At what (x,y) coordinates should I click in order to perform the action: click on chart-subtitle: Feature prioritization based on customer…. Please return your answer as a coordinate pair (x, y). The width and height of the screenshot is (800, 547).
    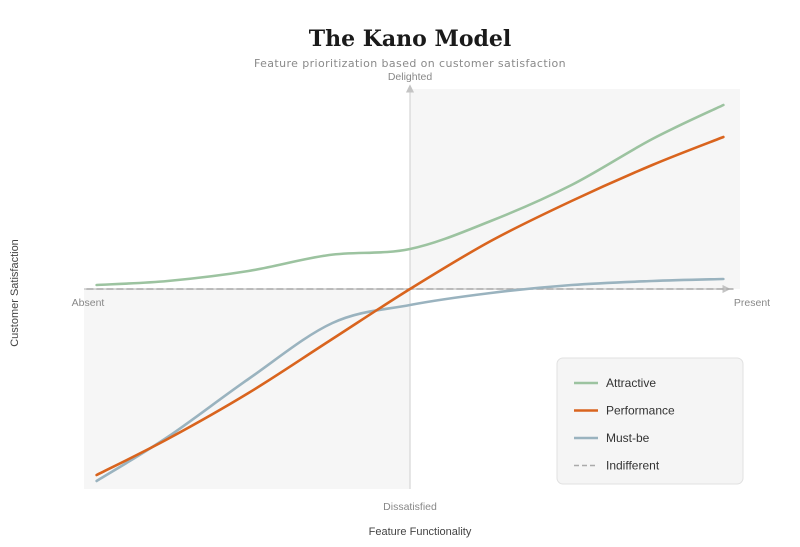
    Looking at the image, I should click on (410, 63).